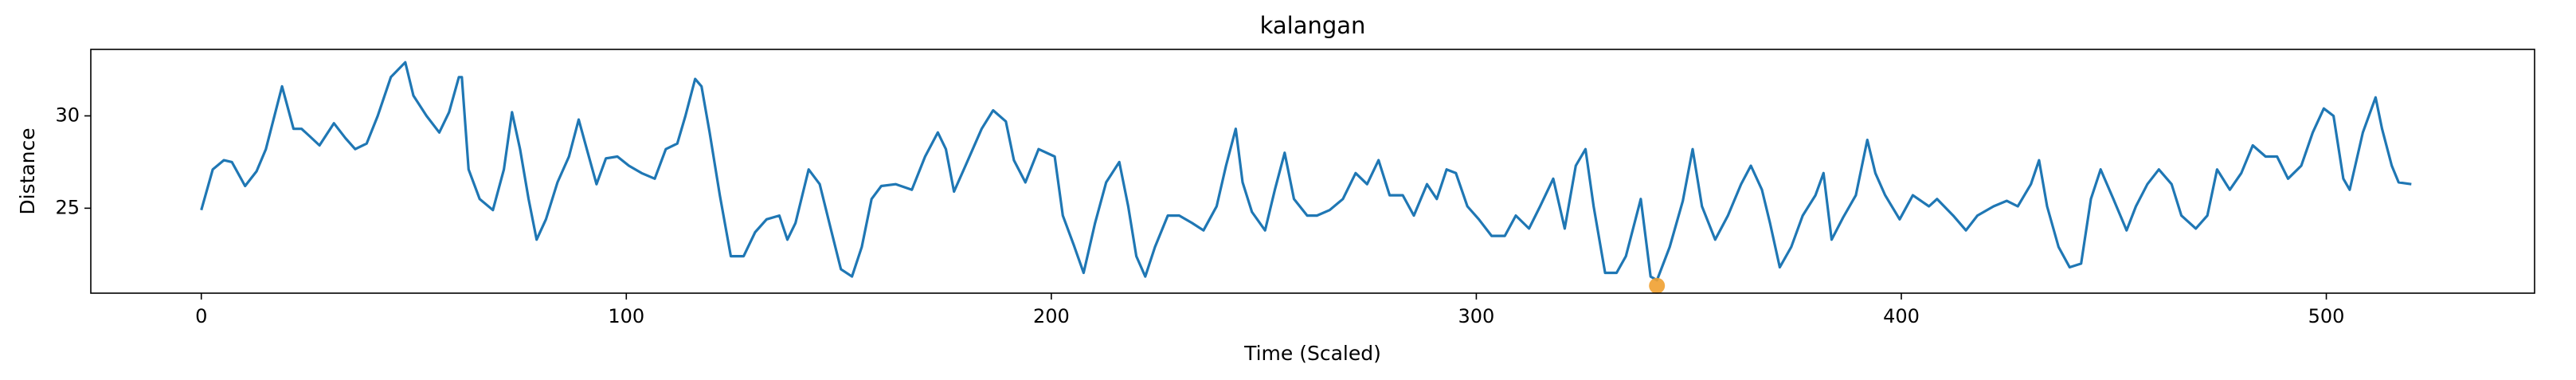 Image resolution: width=2576 pixels, height=380 pixels. What do you see at coordinates (67, 115) in the screenshot?
I see `y-tick-label: 30` at bounding box center [67, 115].